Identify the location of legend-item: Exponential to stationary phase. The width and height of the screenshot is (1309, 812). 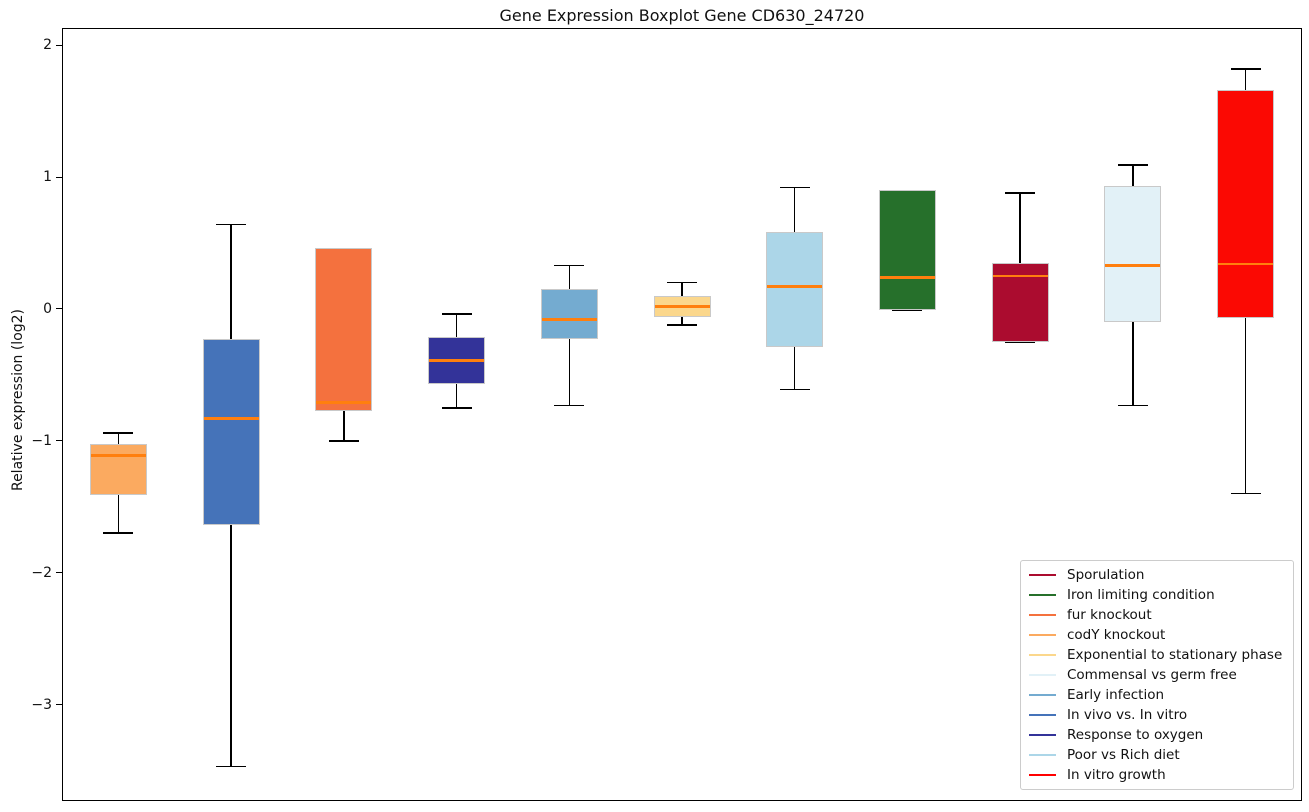
(1157, 655).